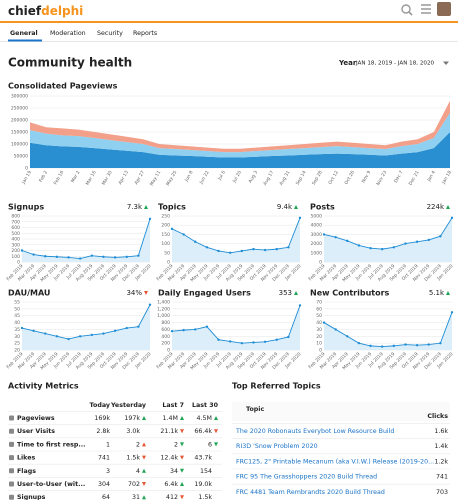  What do you see at coordinates (139, 178) in the screenshot?
I see `x-tick-label: Apr 27` at bounding box center [139, 178].